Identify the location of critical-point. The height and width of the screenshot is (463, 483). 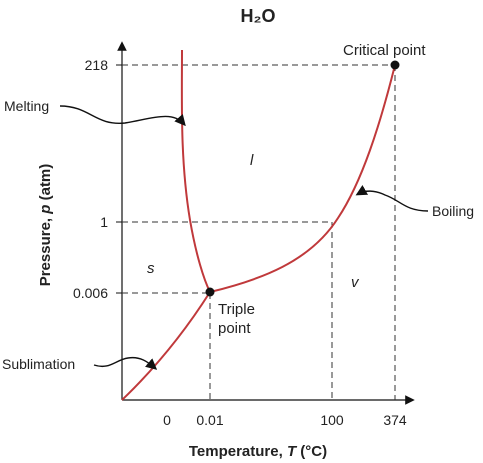
(395, 65).